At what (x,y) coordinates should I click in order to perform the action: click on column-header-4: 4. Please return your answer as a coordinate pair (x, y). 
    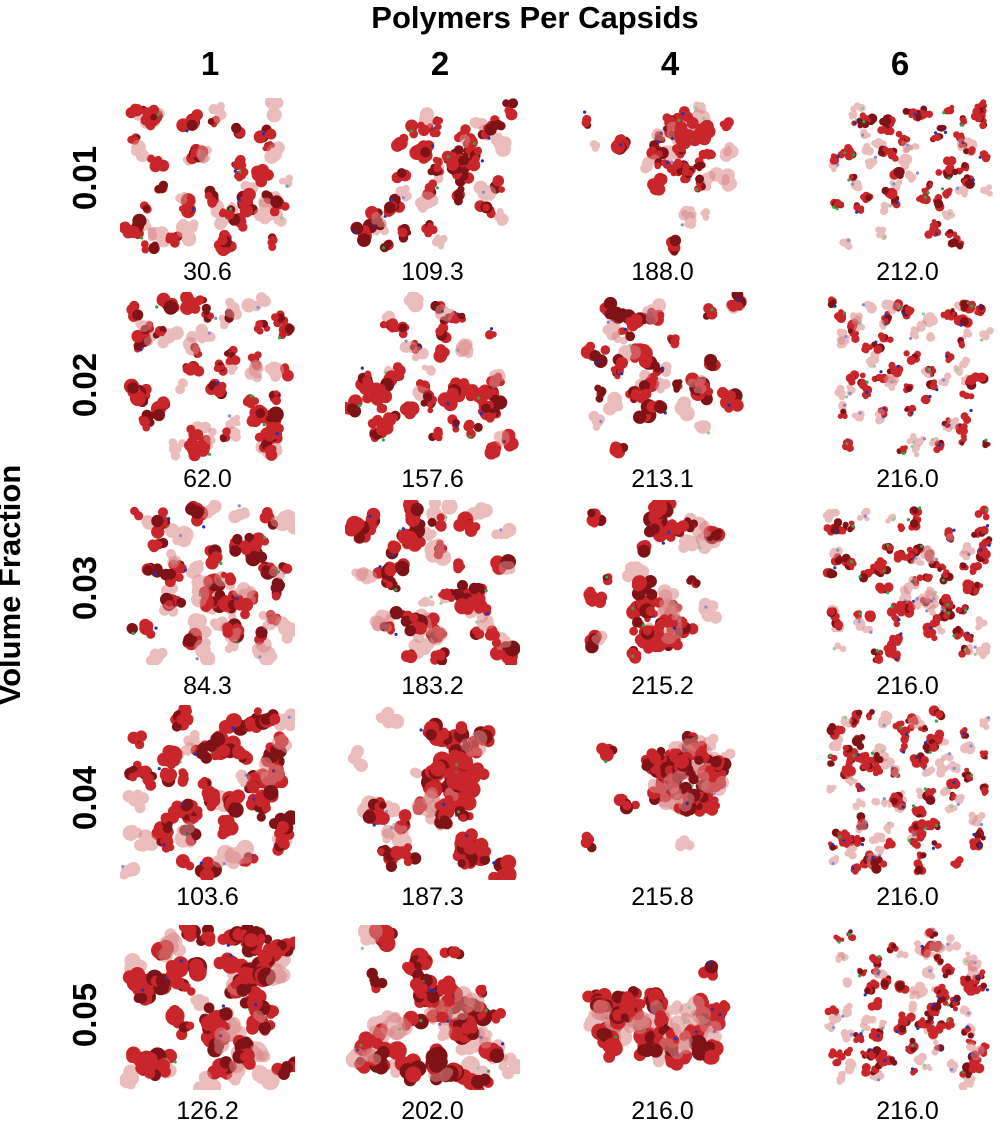
    Looking at the image, I should click on (670, 64).